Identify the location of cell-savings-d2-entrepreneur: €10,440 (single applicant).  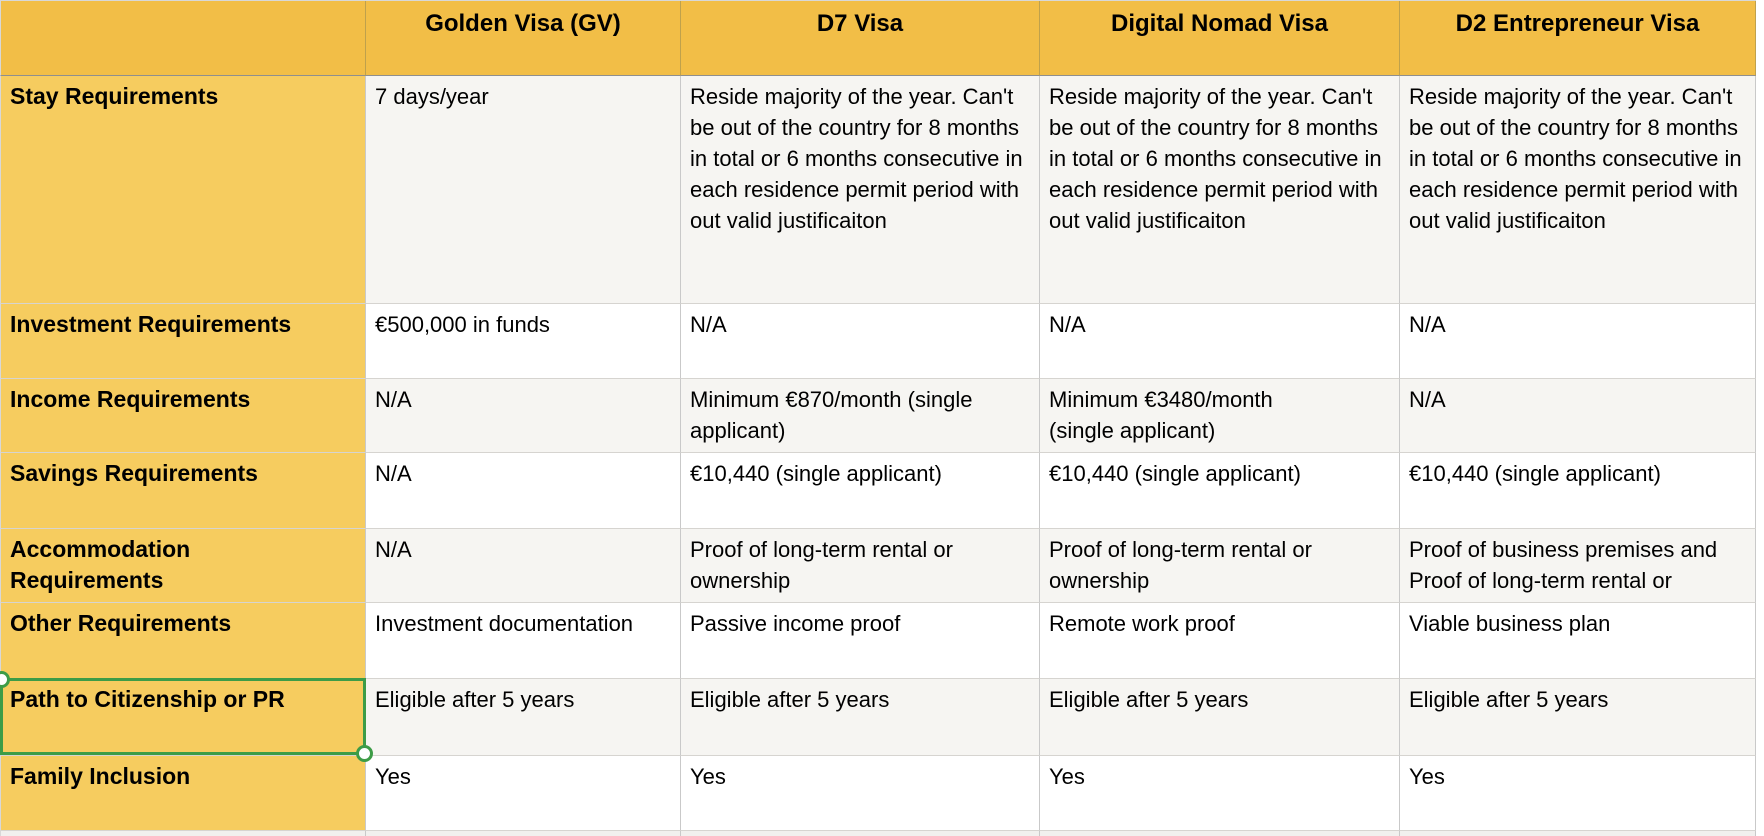
(1578, 491).